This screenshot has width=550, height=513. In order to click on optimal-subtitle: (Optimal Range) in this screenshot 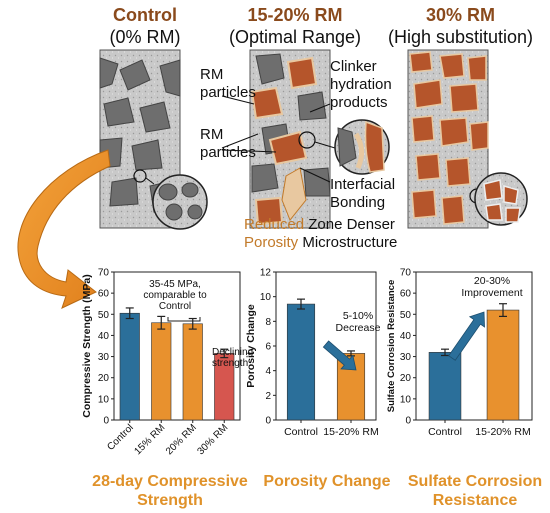, I will do `click(295, 37)`.